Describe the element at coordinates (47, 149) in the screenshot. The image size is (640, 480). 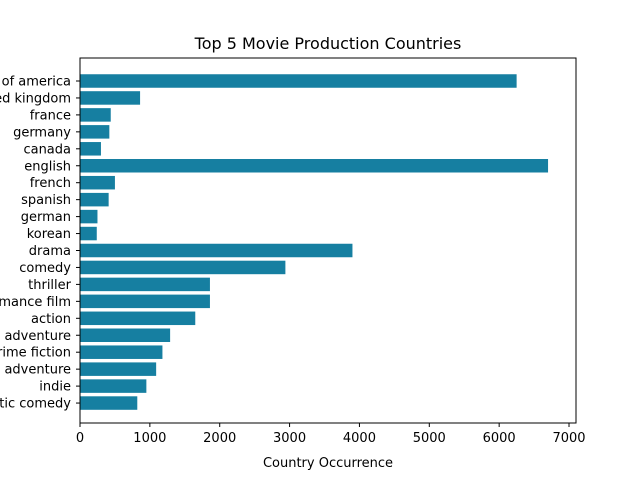
I see `y-tick-label: canada` at that location.